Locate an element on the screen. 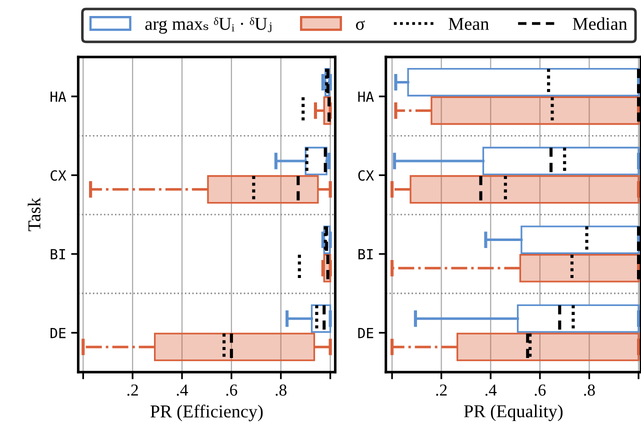  legend-label: arg maxₛ ᵟUᵢ · ᵟUⱼ is located at coordinates (208, 25).